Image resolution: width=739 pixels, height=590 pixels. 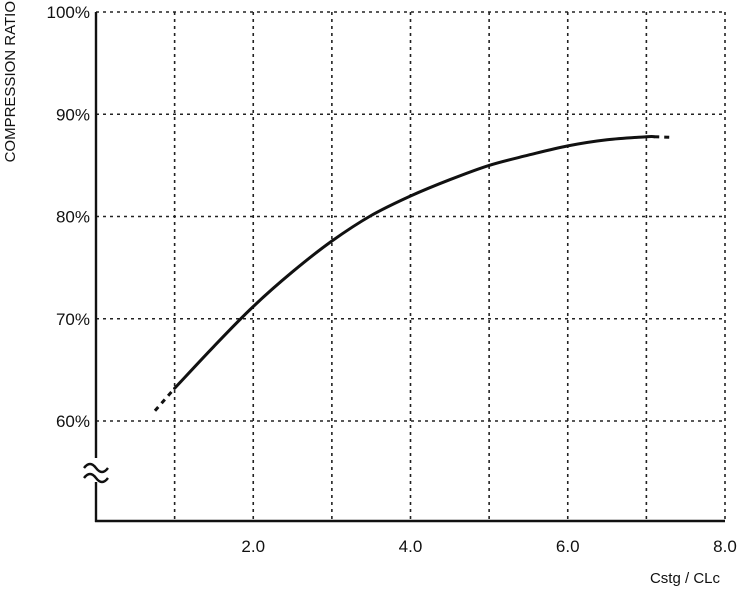 What do you see at coordinates (253, 546) in the screenshot?
I see `x-tick-label: 2.0` at bounding box center [253, 546].